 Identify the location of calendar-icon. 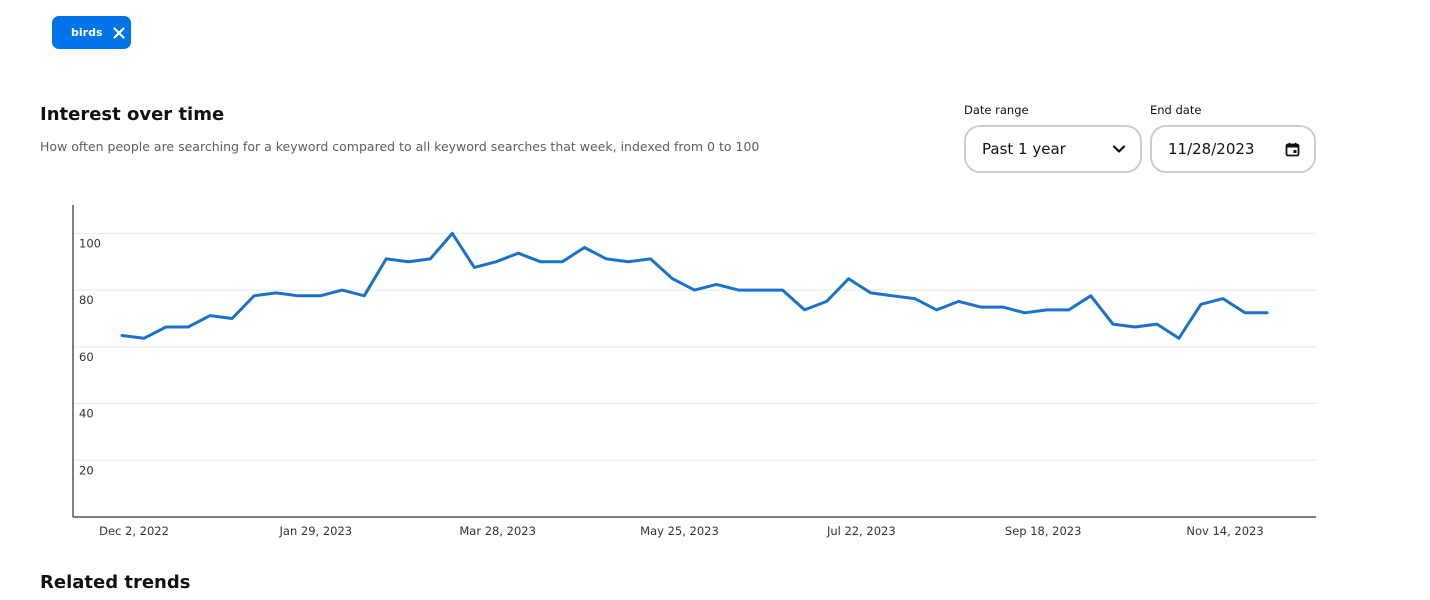
(1292, 149).